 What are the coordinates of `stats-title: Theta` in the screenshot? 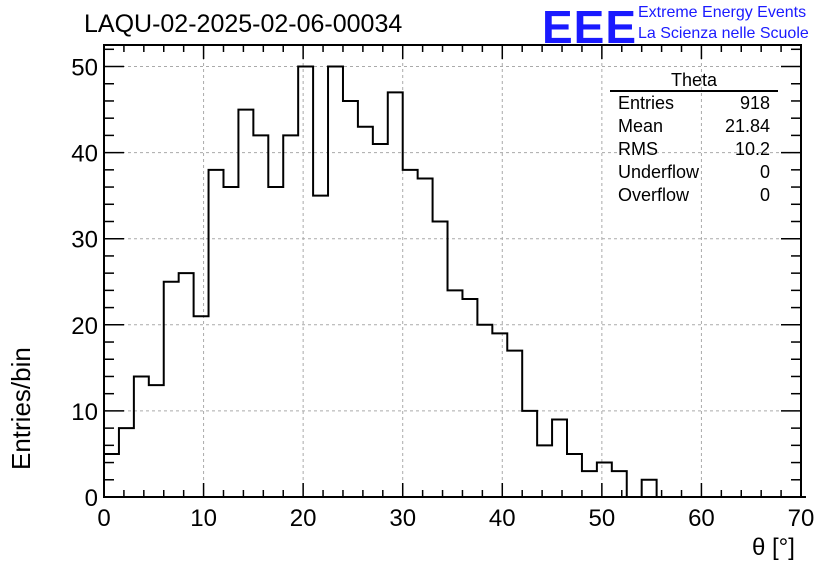 It's located at (694, 81).